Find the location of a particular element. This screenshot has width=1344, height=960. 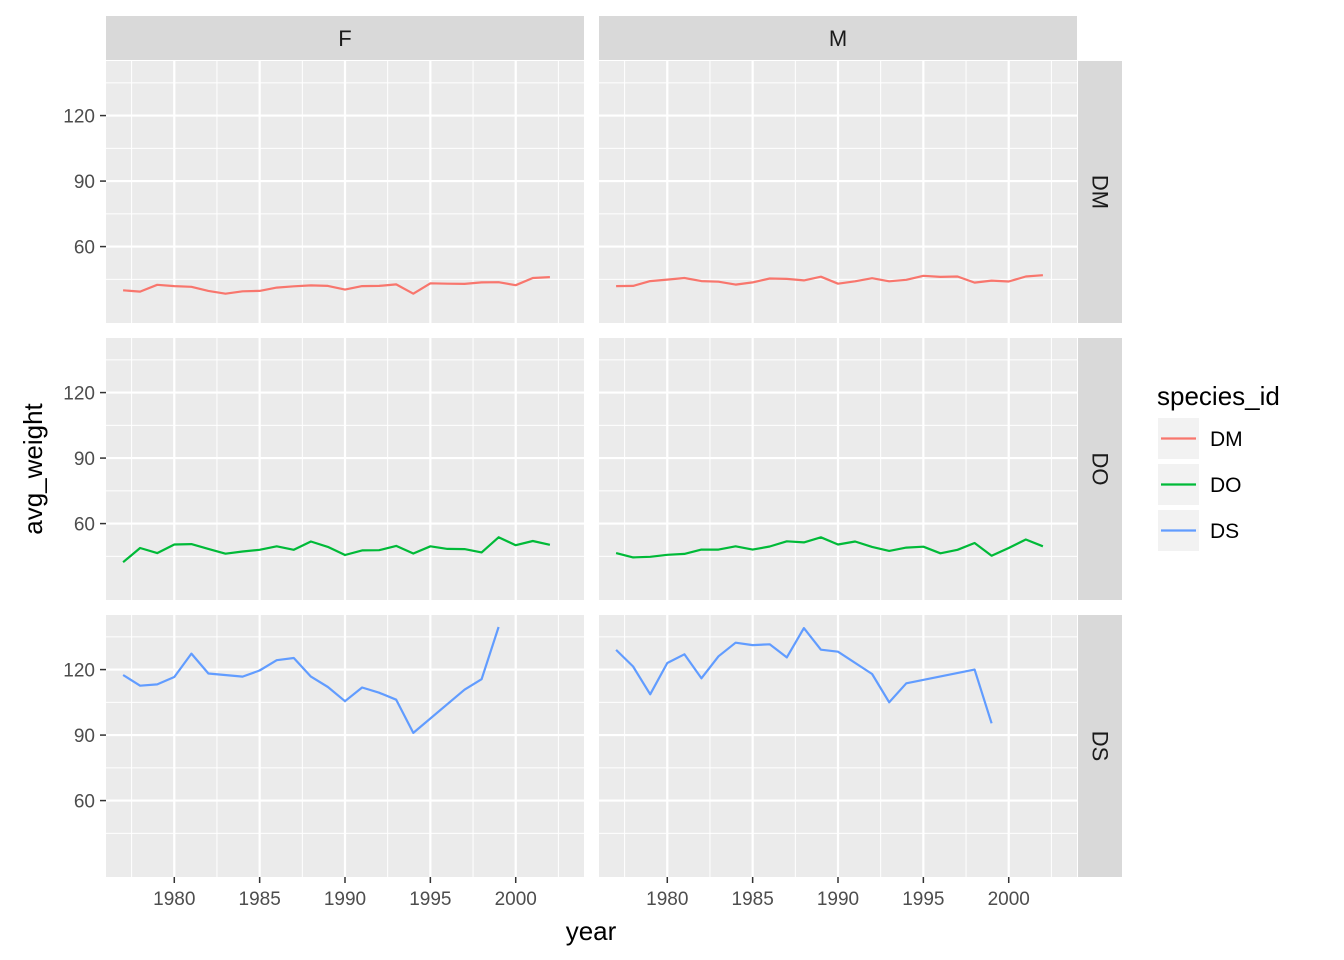

panel-F-DM is located at coordinates (345, 192).